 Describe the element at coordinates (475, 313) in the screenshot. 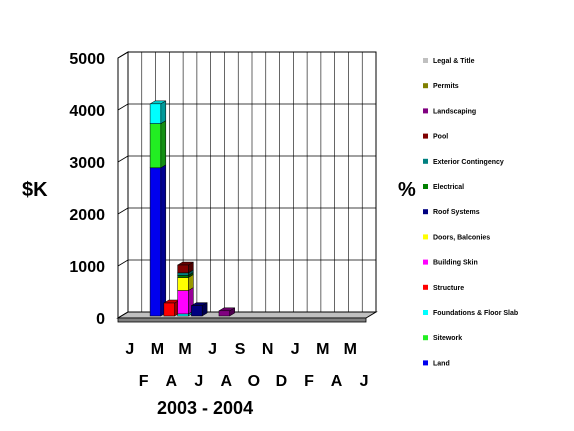

I see `legend-label: Foundations & Floor Slab` at that location.